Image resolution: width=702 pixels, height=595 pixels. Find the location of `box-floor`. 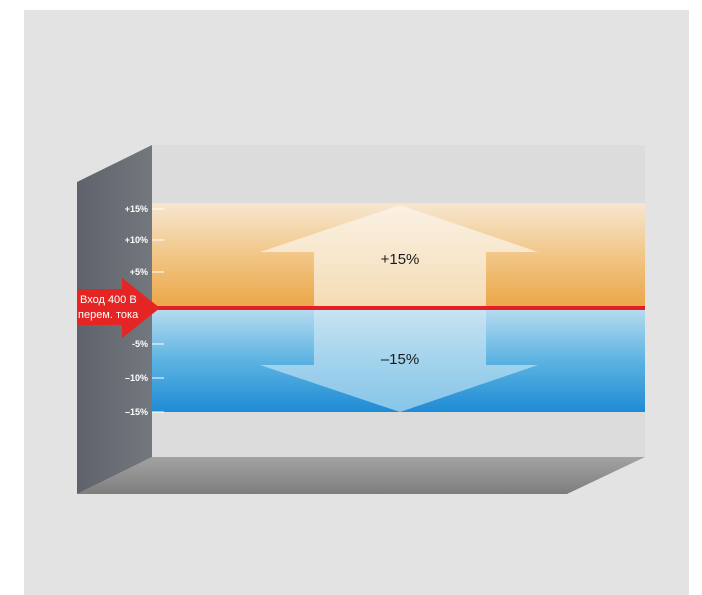

box-floor is located at coordinates (361, 475).